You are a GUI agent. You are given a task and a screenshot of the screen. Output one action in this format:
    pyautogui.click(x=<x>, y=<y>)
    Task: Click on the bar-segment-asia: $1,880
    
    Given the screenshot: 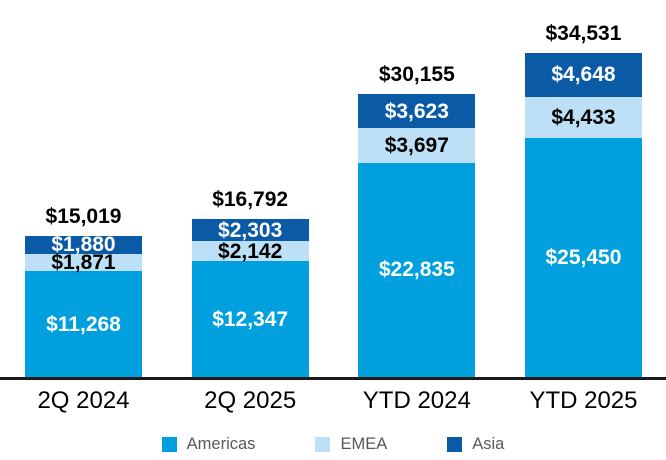 What is the action you would take?
    pyautogui.click(x=83, y=245)
    